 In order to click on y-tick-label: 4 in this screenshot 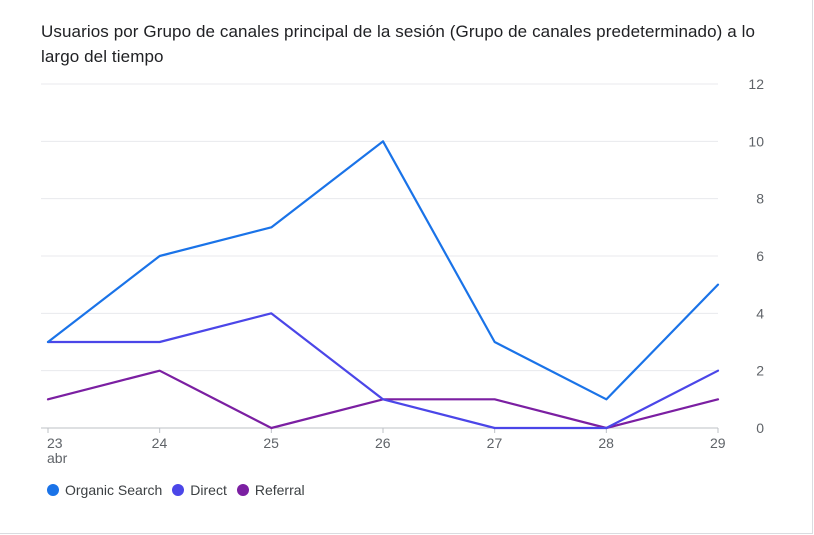, I will do `click(760, 313)`.